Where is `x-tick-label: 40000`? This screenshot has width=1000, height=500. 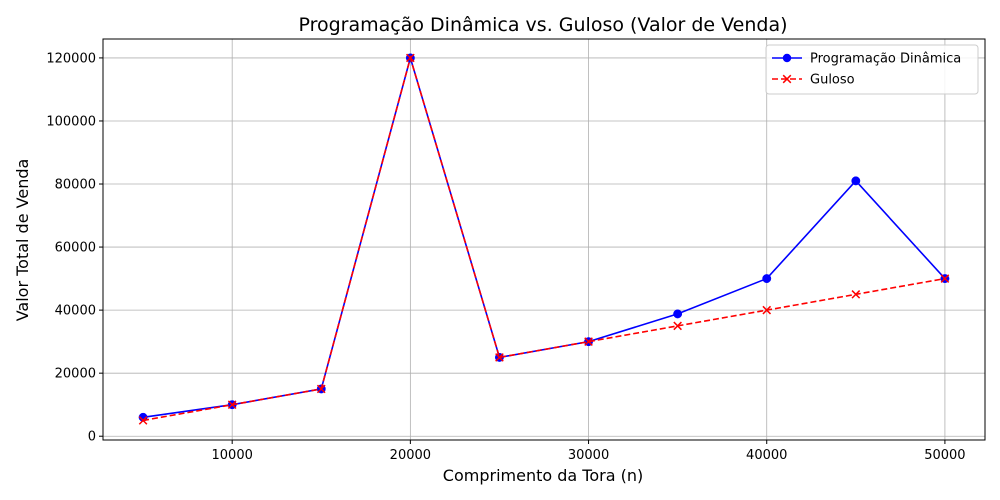
x-tick-label: 40000 is located at coordinates (766, 455).